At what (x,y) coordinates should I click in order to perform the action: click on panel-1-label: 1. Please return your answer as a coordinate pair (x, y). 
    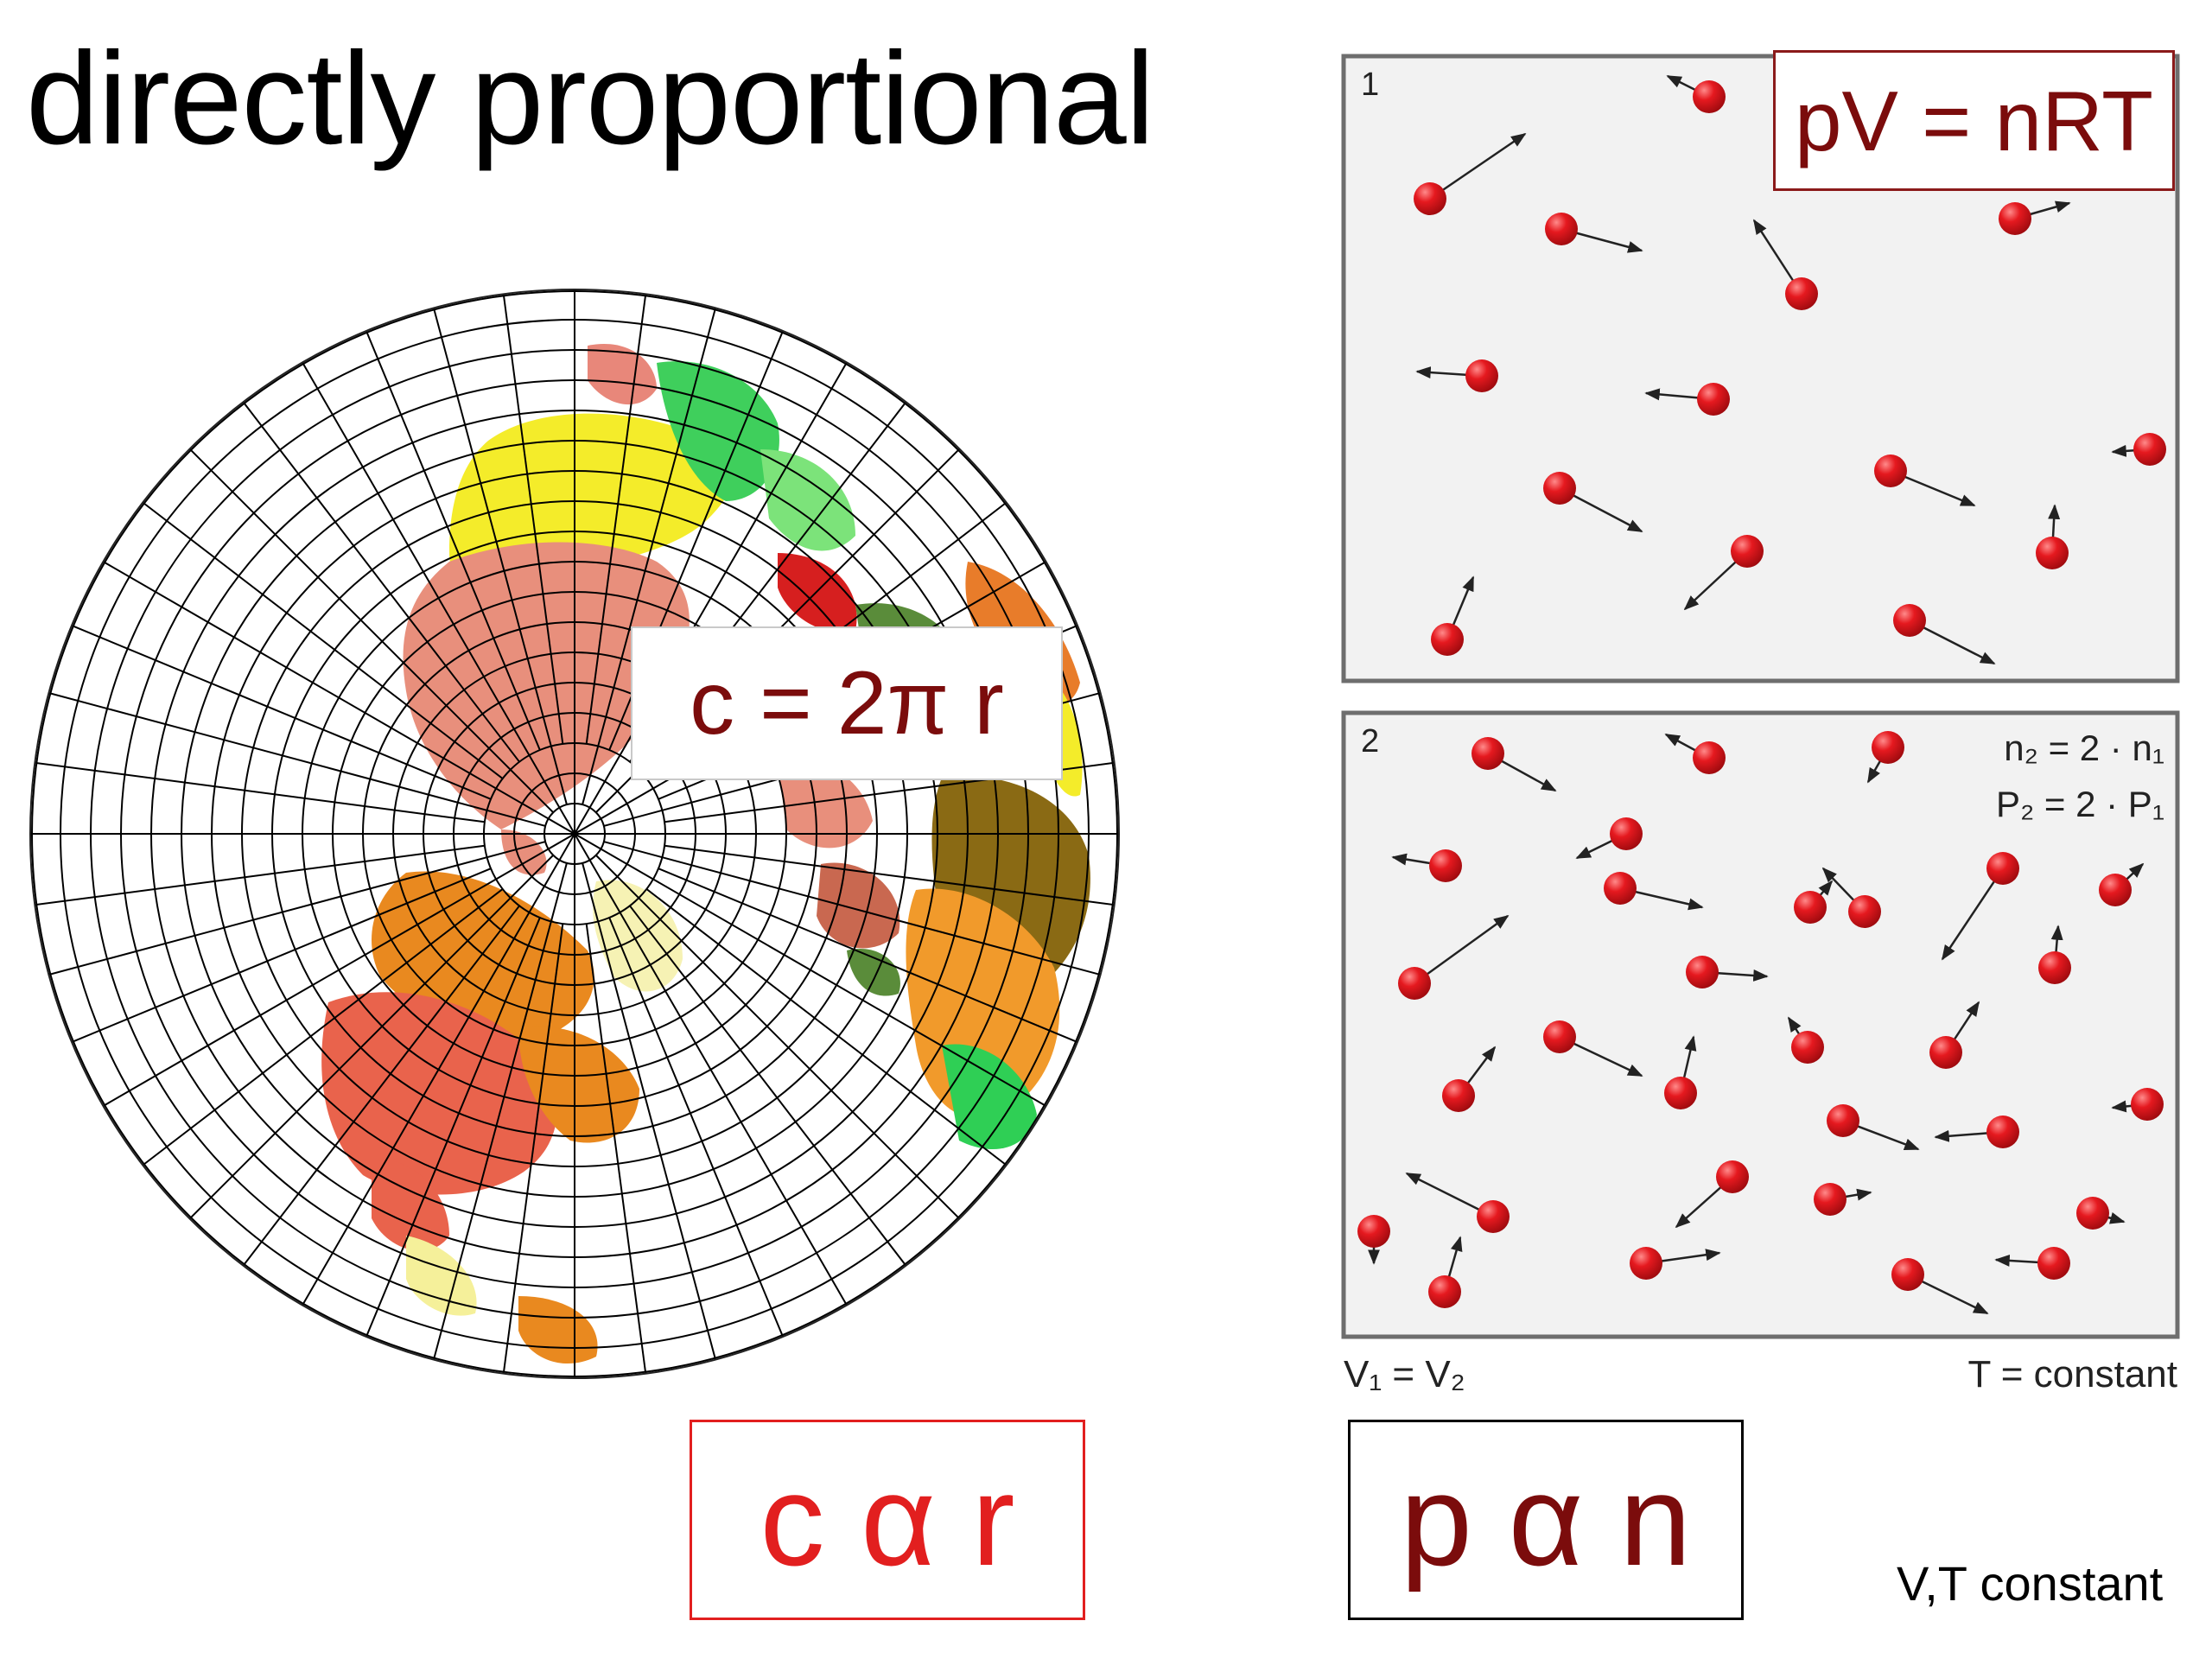
    Looking at the image, I should click on (1370, 85).